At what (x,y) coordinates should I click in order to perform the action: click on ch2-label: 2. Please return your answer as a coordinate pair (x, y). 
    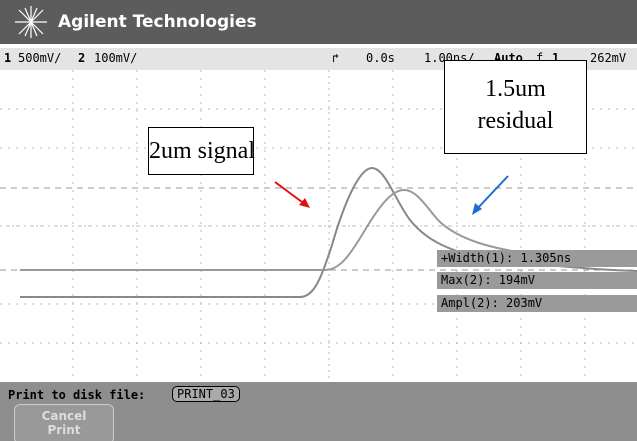
    Looking at the image, I should click on (82, 58).